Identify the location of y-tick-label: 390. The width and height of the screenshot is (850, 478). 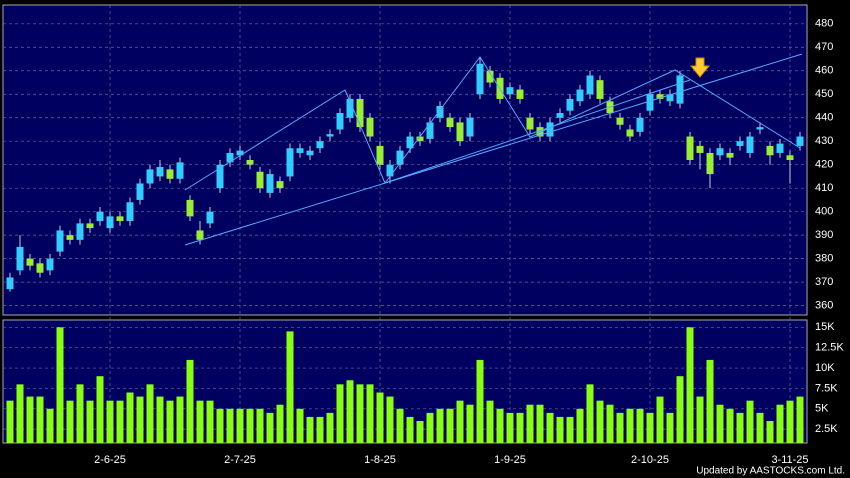
(824, 235).